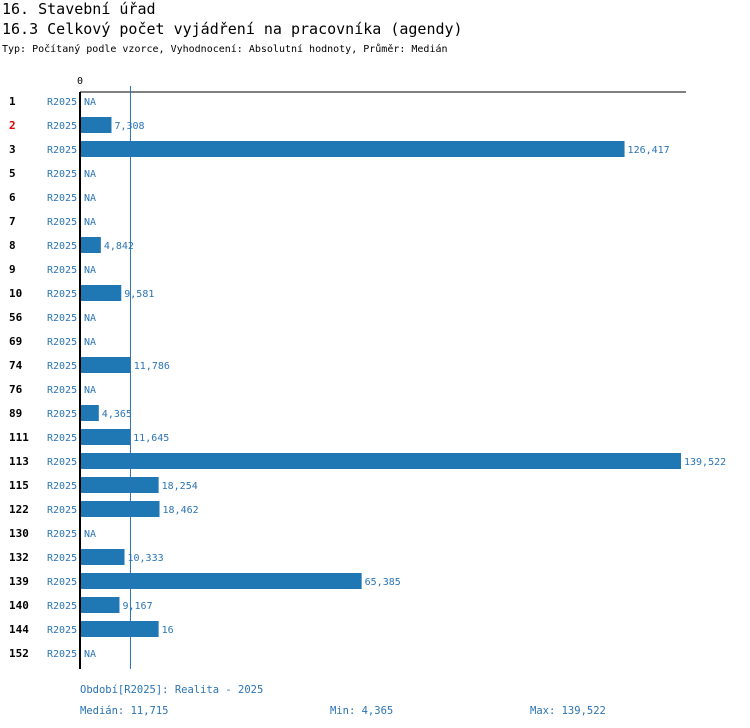  What do you see at coordinates (705, 462) in the screenshot?
I see `data-label: 139,522` at bounding box center [705, 462].